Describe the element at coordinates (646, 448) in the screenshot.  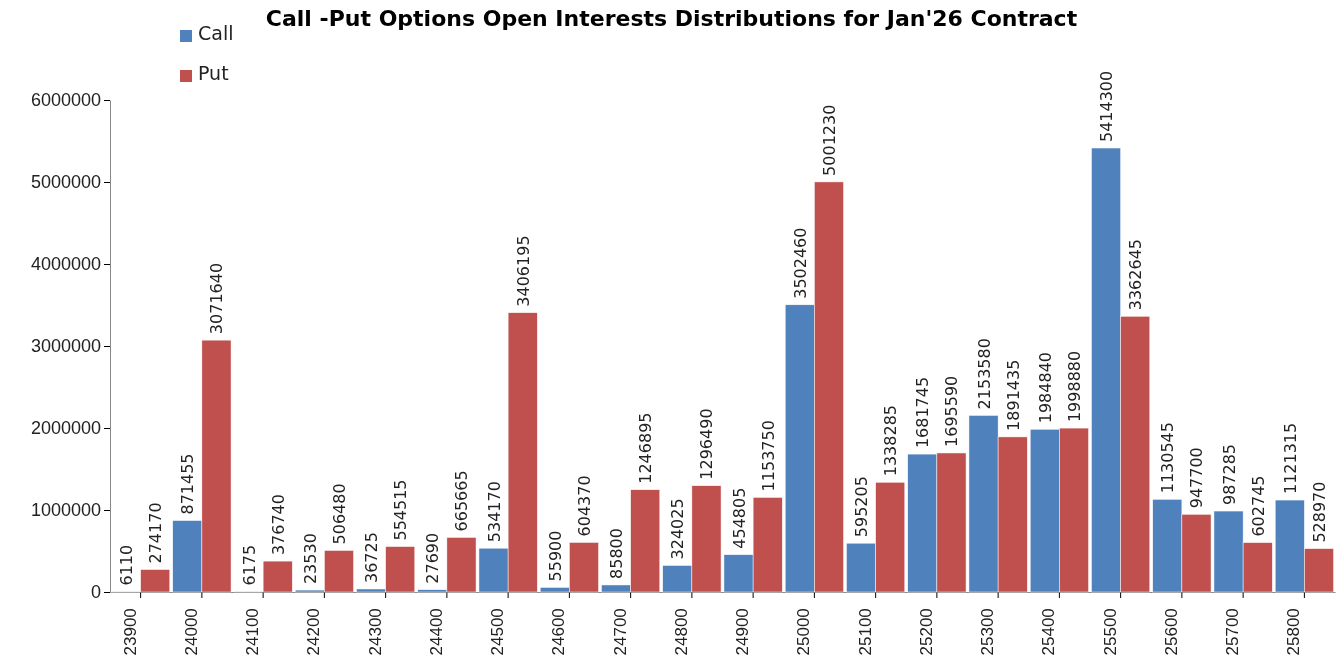
I see `data-label: 1246895` at that location.